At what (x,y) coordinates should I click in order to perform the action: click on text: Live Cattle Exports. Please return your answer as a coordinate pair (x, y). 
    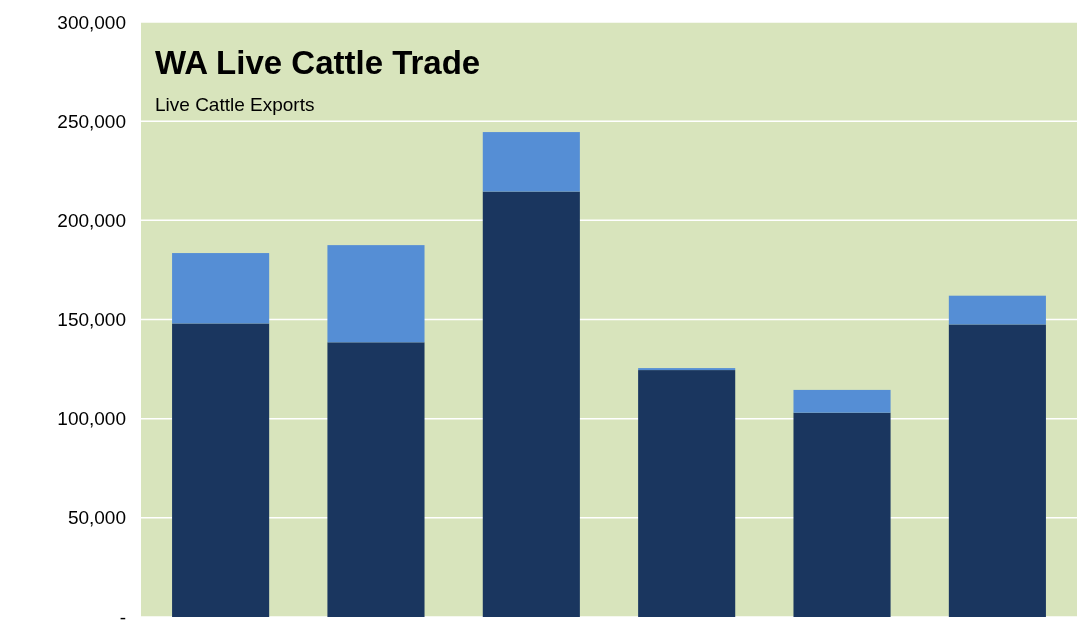
    Looking at the image, I should click on (235, 104).